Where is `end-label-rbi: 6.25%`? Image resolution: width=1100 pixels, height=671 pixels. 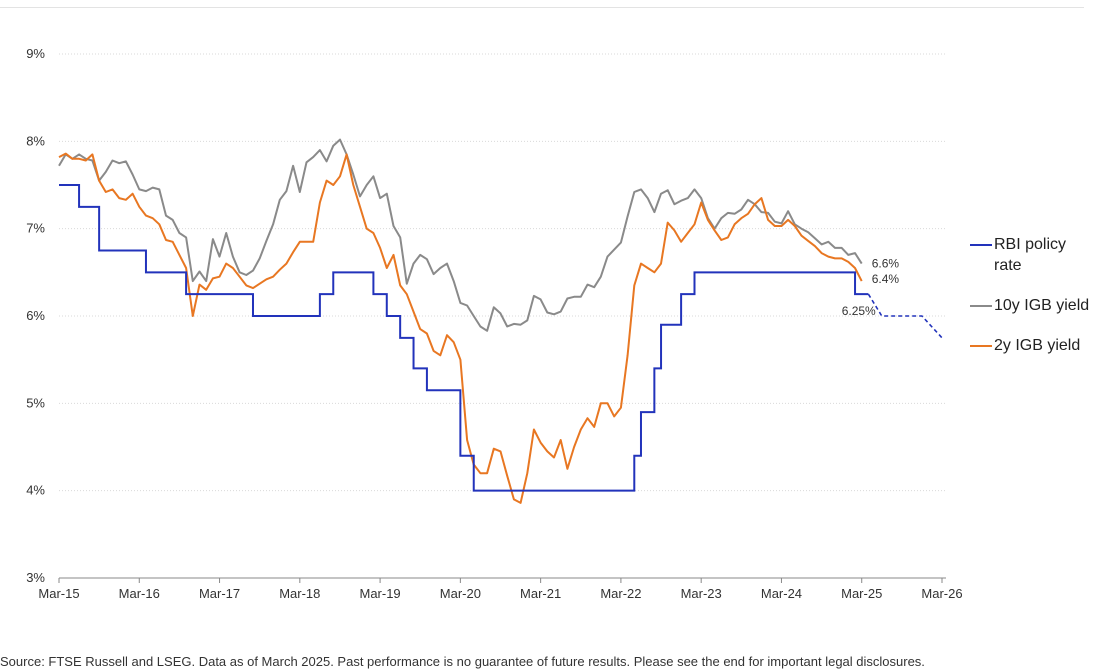
end-label-rbi: 6.25% is located at coordinates (859, 311).